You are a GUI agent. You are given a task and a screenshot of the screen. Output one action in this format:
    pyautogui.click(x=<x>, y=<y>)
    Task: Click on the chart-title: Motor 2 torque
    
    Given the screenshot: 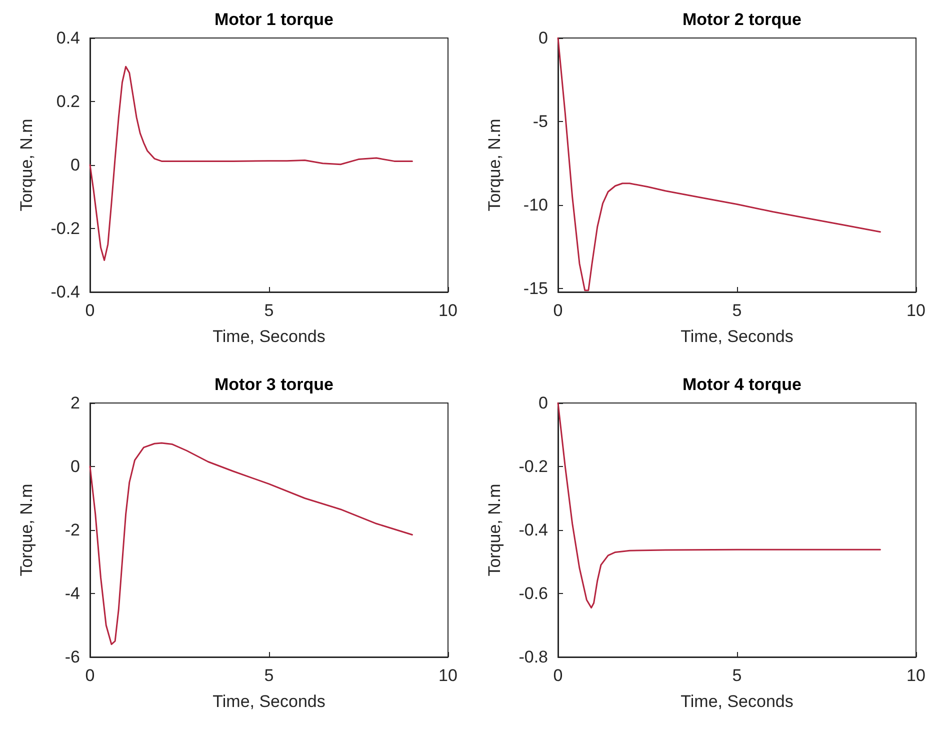 What is the action you would take?
    pyautogui.click(x=742, y=19)
    